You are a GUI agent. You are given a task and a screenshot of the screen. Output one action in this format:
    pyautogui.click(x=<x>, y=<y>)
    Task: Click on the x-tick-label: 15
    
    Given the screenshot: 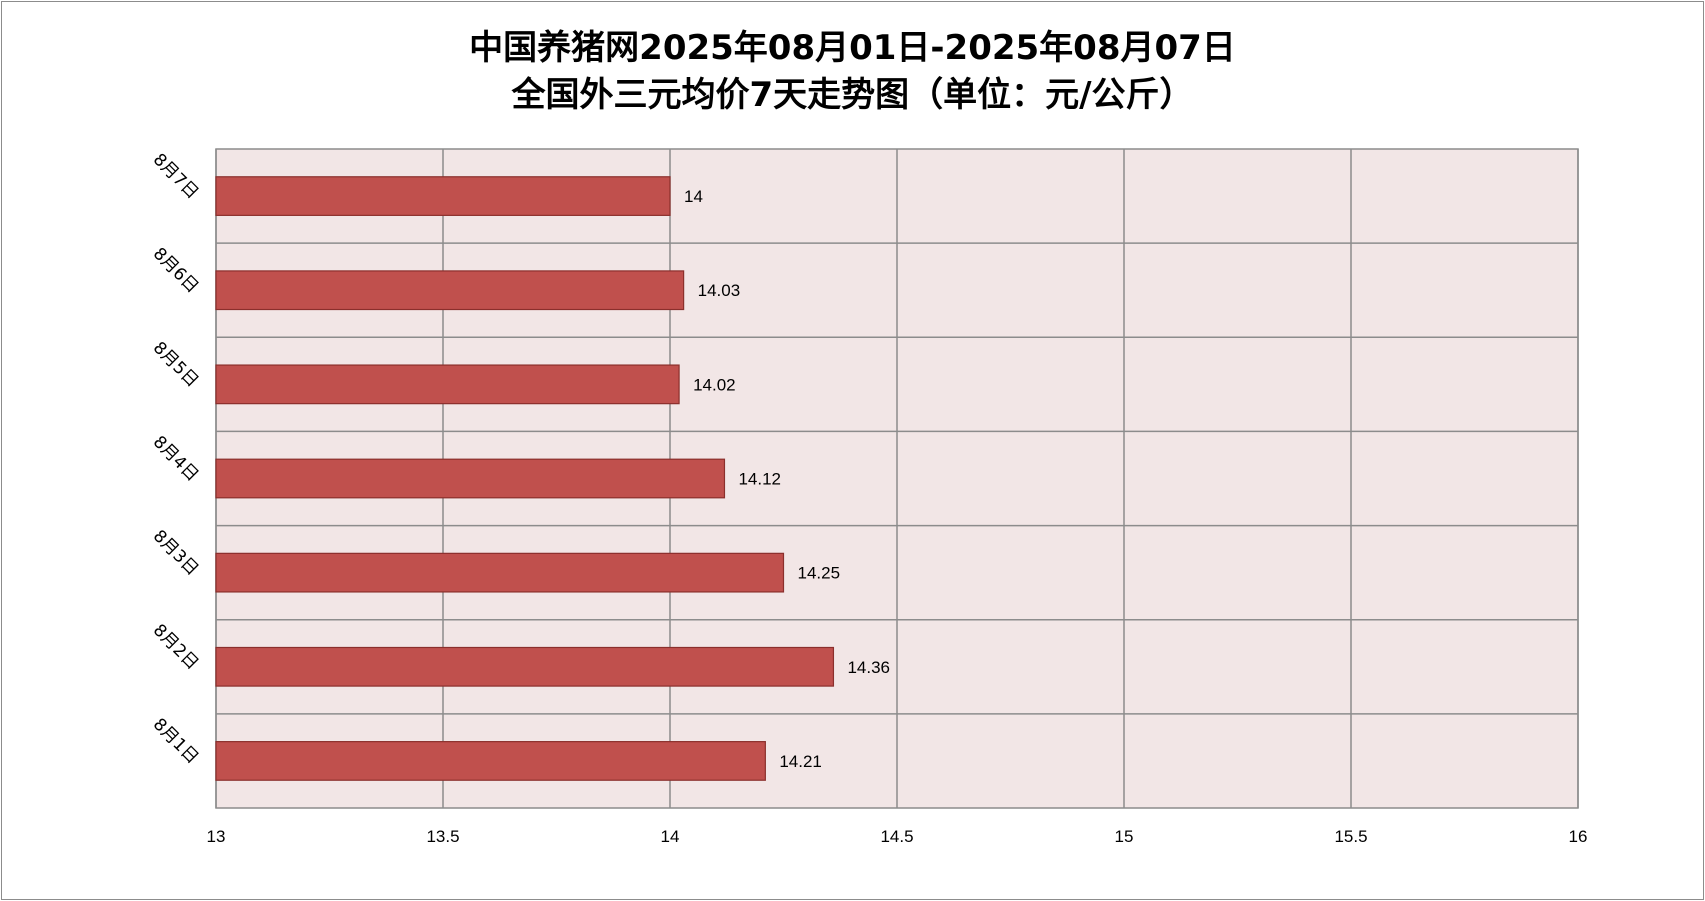 What is the action you would take?
    pyautogui.click(x=1124, y=836)
    